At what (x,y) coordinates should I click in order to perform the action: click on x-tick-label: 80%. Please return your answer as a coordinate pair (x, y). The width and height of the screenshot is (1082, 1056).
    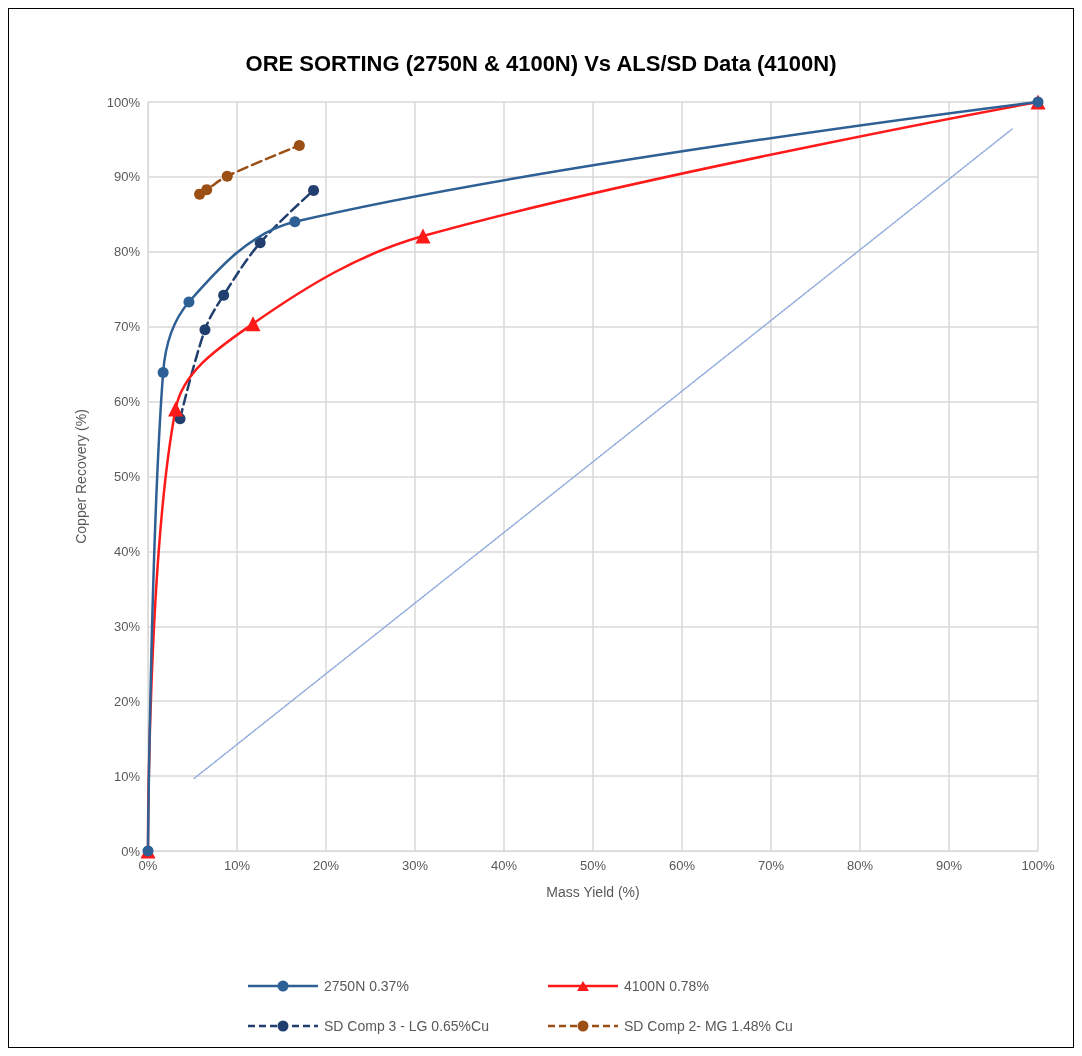
    Looking at the image, I should click on (860, 865).